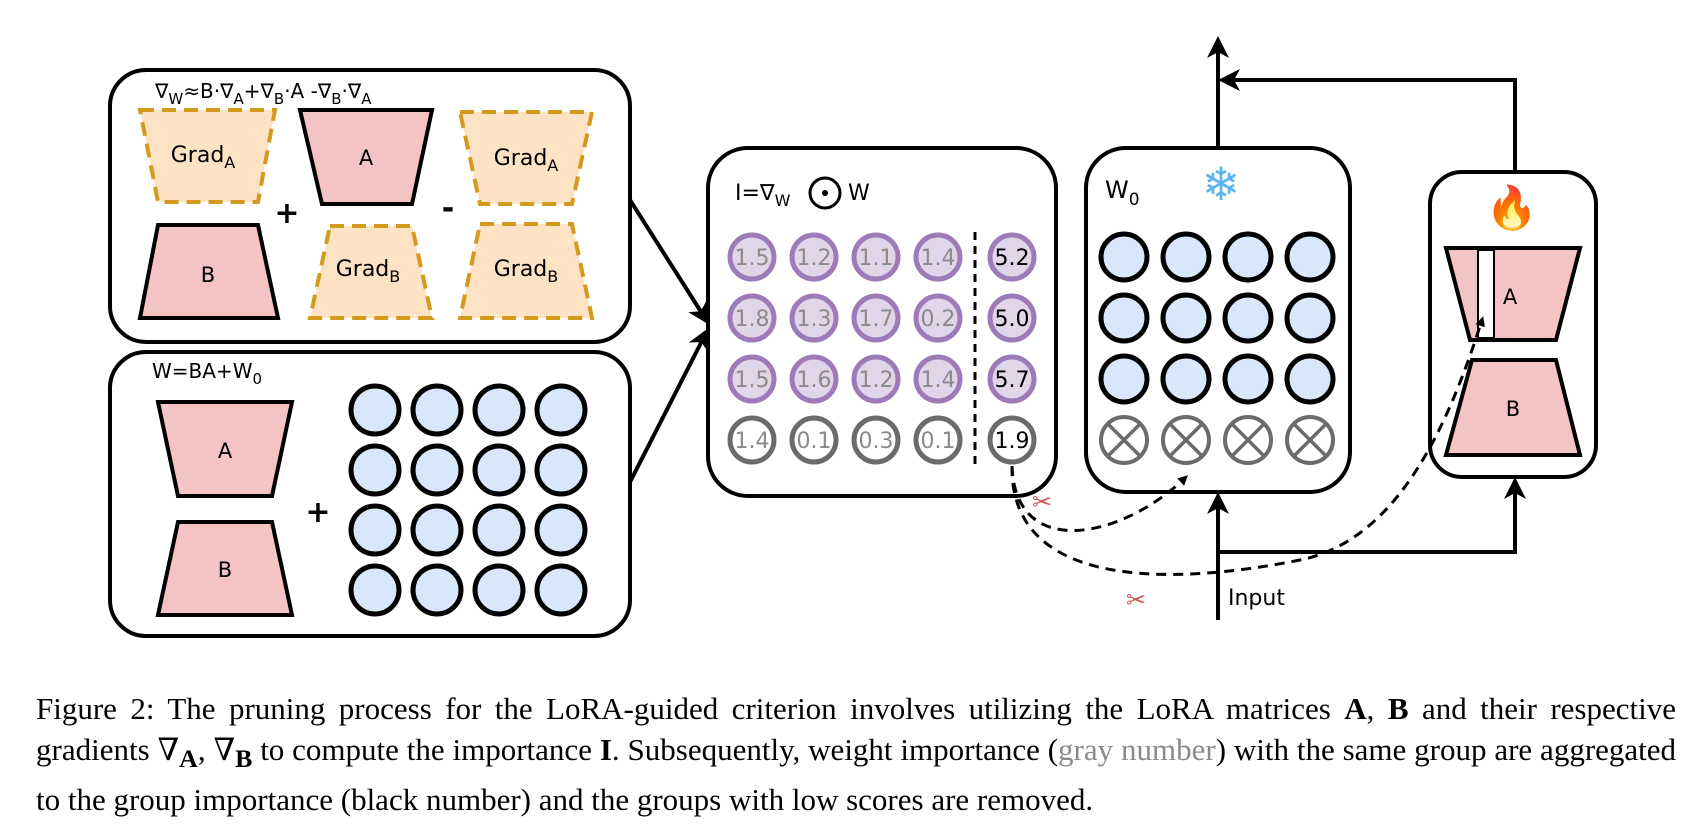  I want to click on weight-importance-value: 1.1, so click(876, 258).